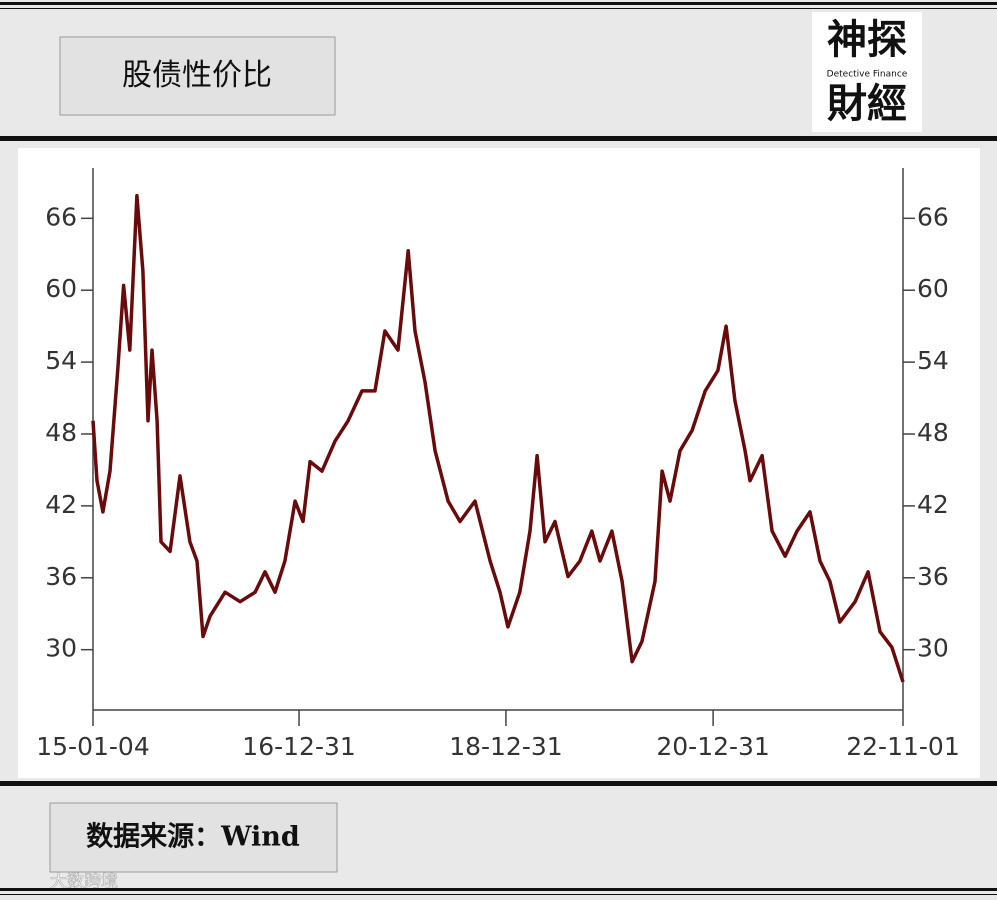  Describe the element at coordinates (61, 576) in the screenshot. I see `y-tick-label: 36` at that location.